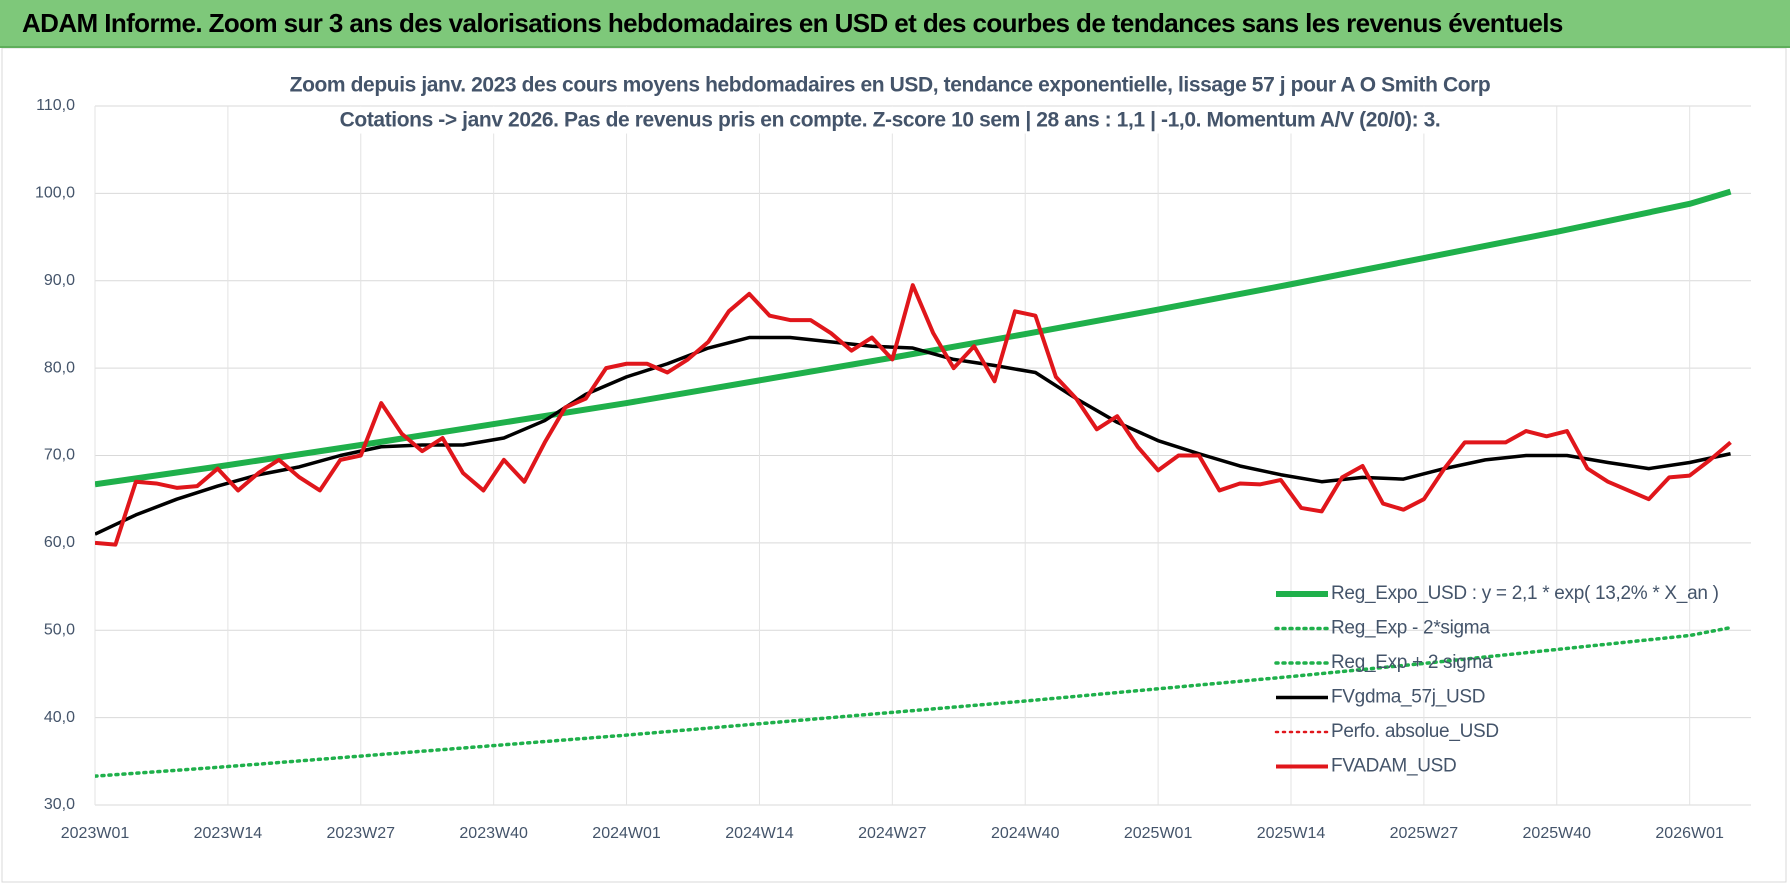 The width and height of the screenshot is (1790, 886). I want to click on x-tick-label: 2025W01, so click(1158, 833).